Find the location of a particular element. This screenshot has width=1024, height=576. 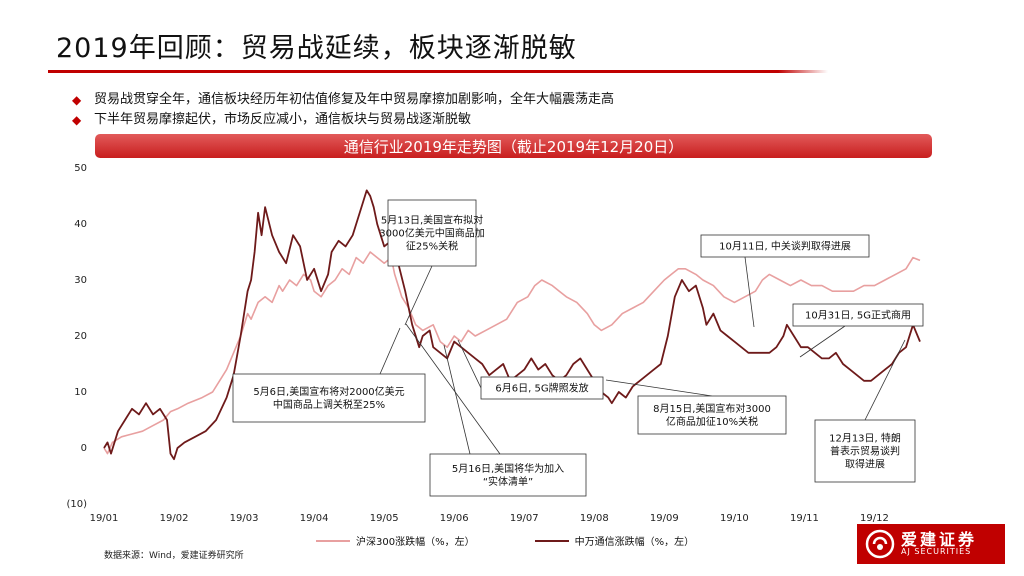

bullet-item: ◆ 下半年贸易摩擦起伏，市场反应减小，通信板块与贸易战逐渐脱敏 is located at coordinates (343, 120).